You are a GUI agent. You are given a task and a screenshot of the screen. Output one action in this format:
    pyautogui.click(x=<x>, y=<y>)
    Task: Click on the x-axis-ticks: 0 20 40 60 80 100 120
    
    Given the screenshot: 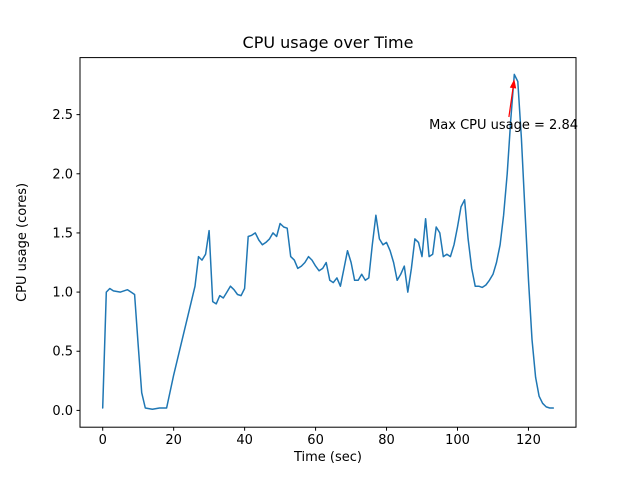 What is the action you would take?
    pyautogui.click(x=320, y=437)
    